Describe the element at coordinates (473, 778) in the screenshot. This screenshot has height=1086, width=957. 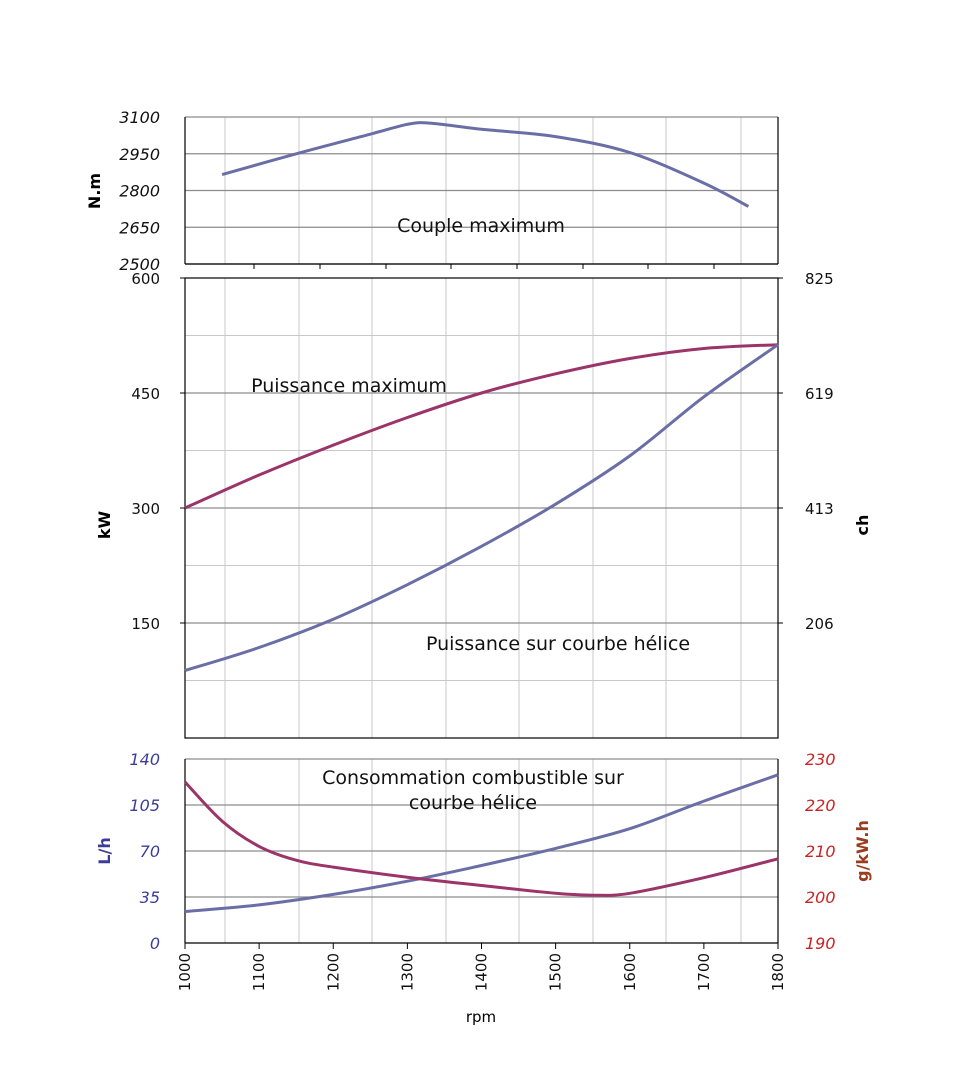
I see `consumption-annotation-line-1: Consommation combustible sur` at that location.